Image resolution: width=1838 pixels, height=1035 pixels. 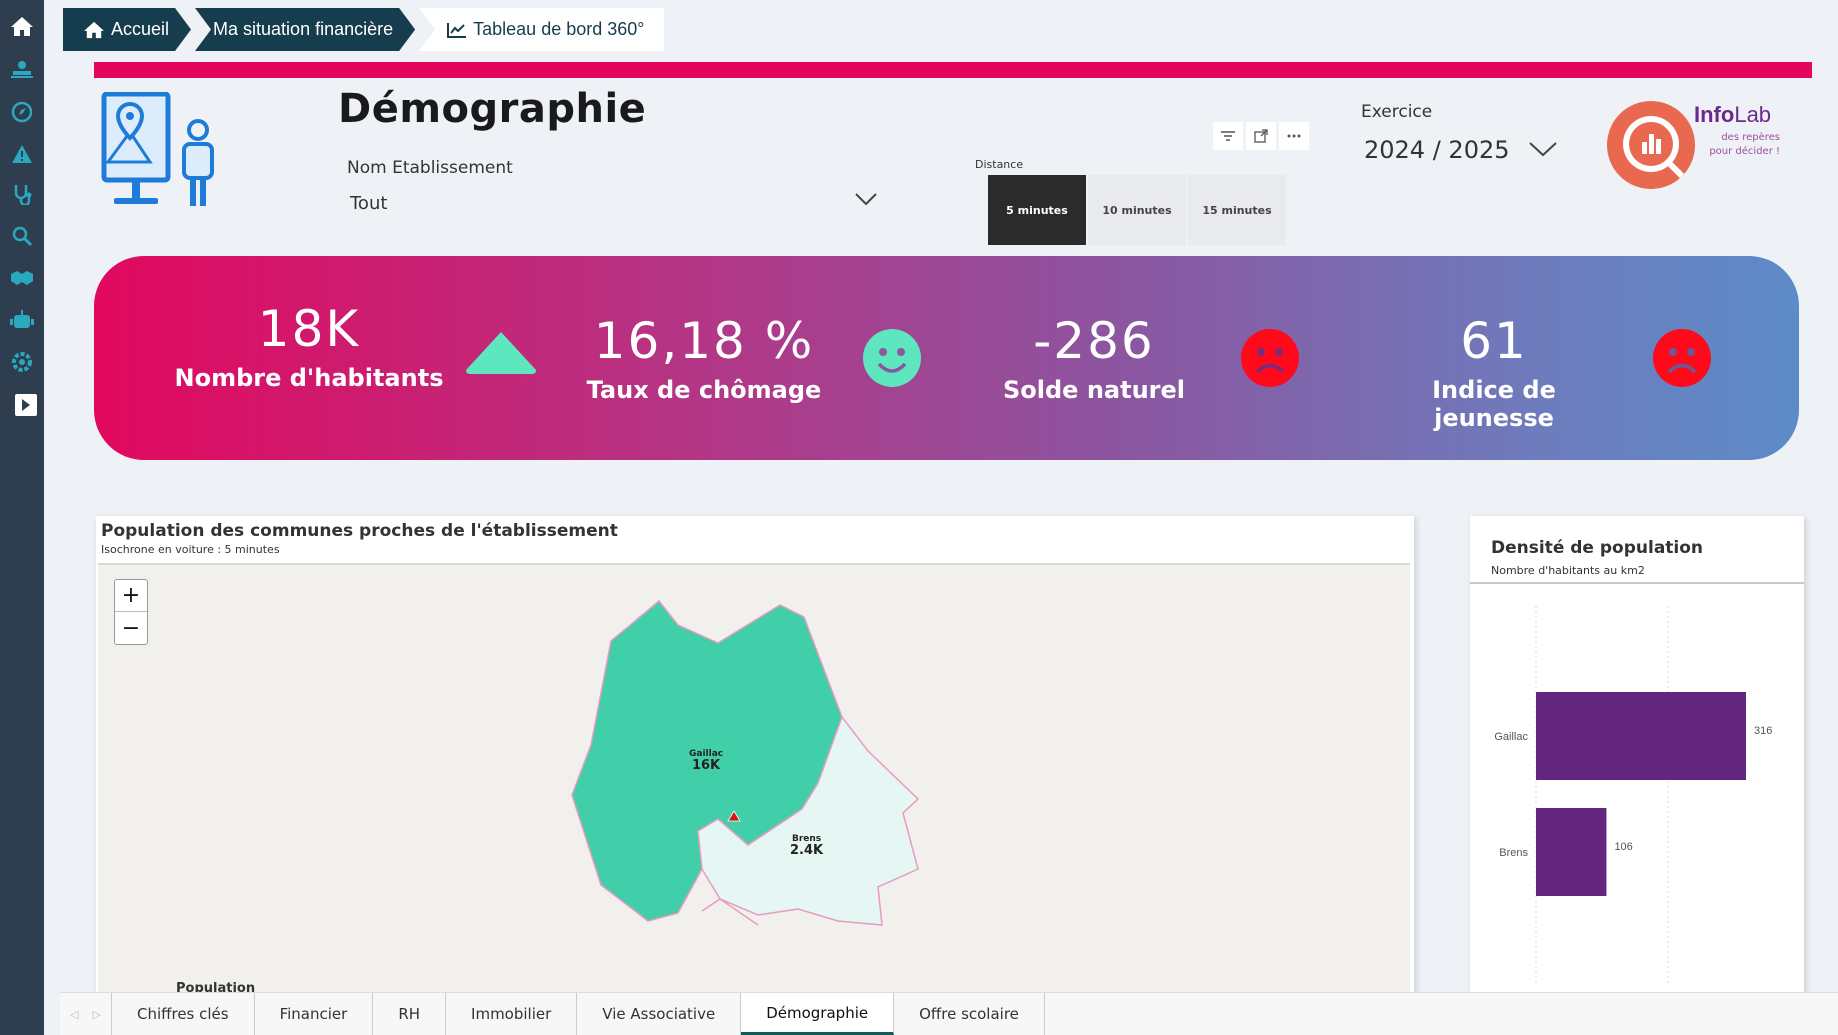 I want to click on tab-vie-associative: Vie Associative, so click(x=659, y=1014).